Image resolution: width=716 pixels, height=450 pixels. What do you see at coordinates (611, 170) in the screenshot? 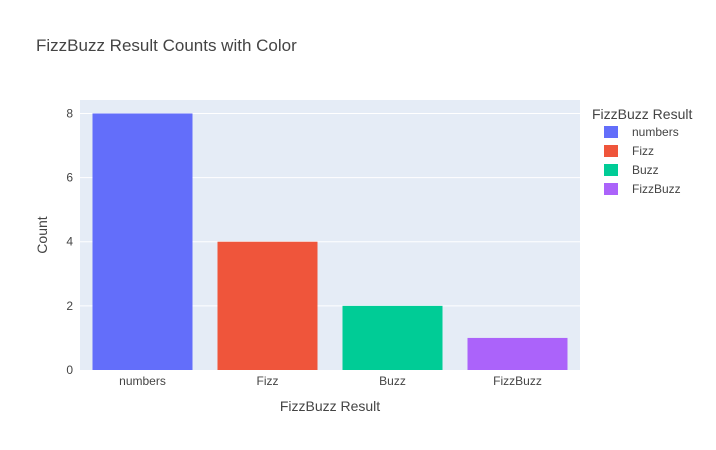
I see `legend-swatch-buzz` at bounding box center [611, 170].